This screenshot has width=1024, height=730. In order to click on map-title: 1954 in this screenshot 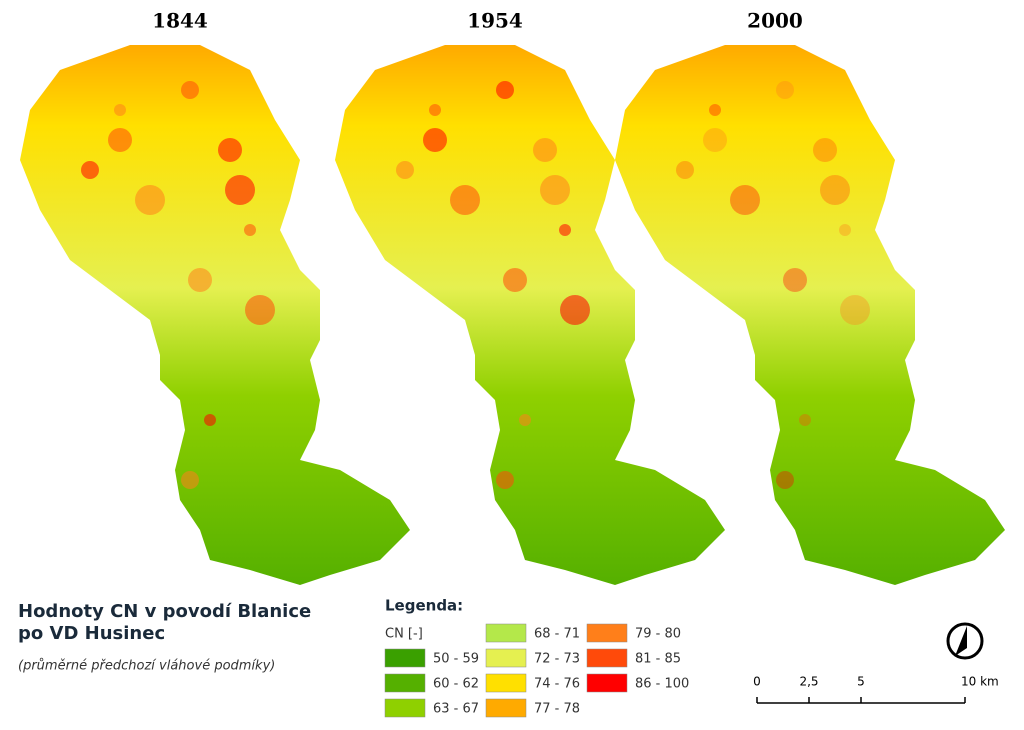, I will do `click(495, 21)`.